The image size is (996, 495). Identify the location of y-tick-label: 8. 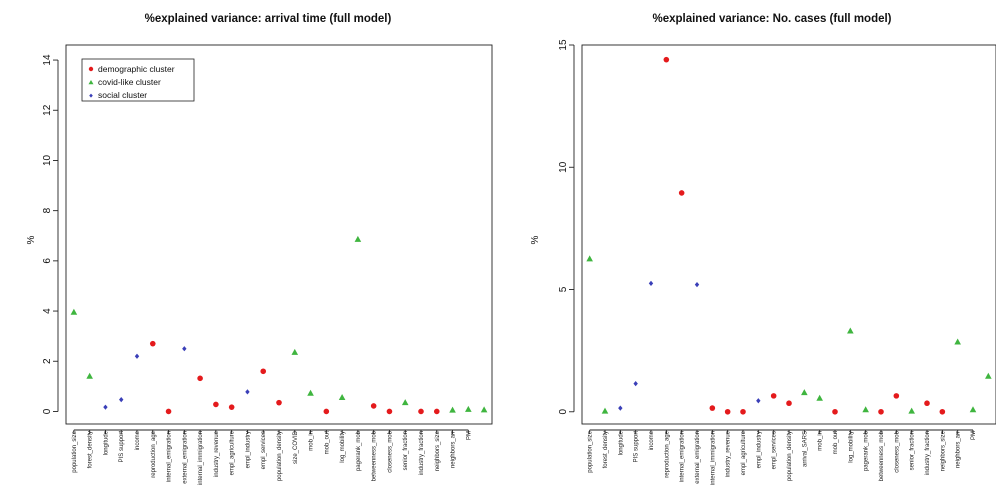
(47, 210).